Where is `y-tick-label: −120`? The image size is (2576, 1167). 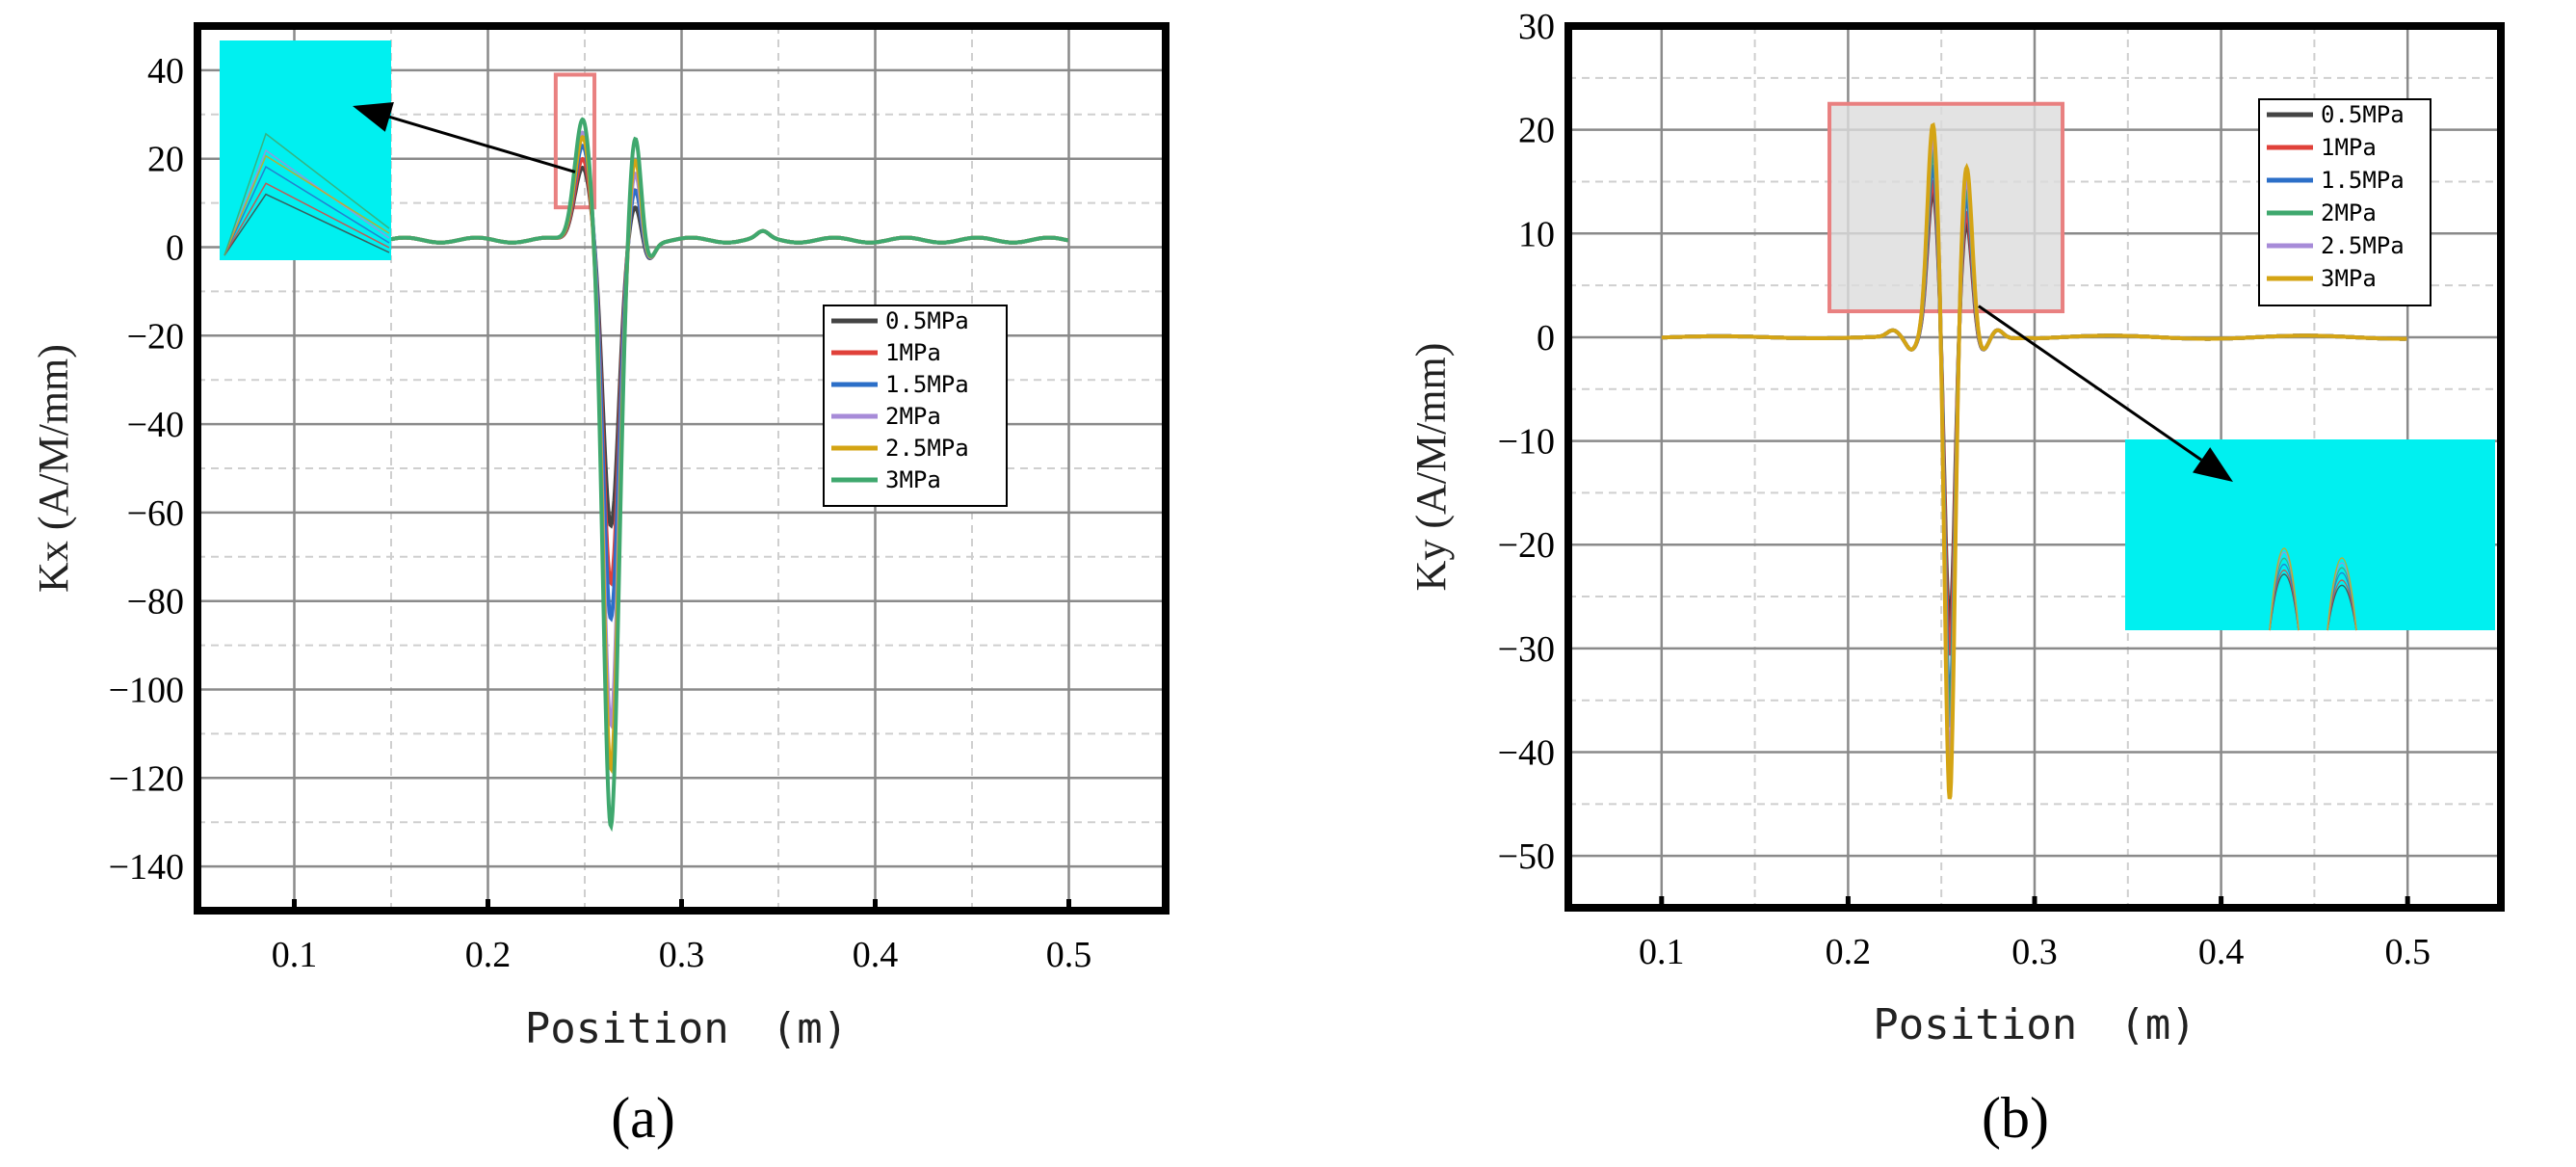
y-tick-label: −120 is located at coordinates (147, 778).